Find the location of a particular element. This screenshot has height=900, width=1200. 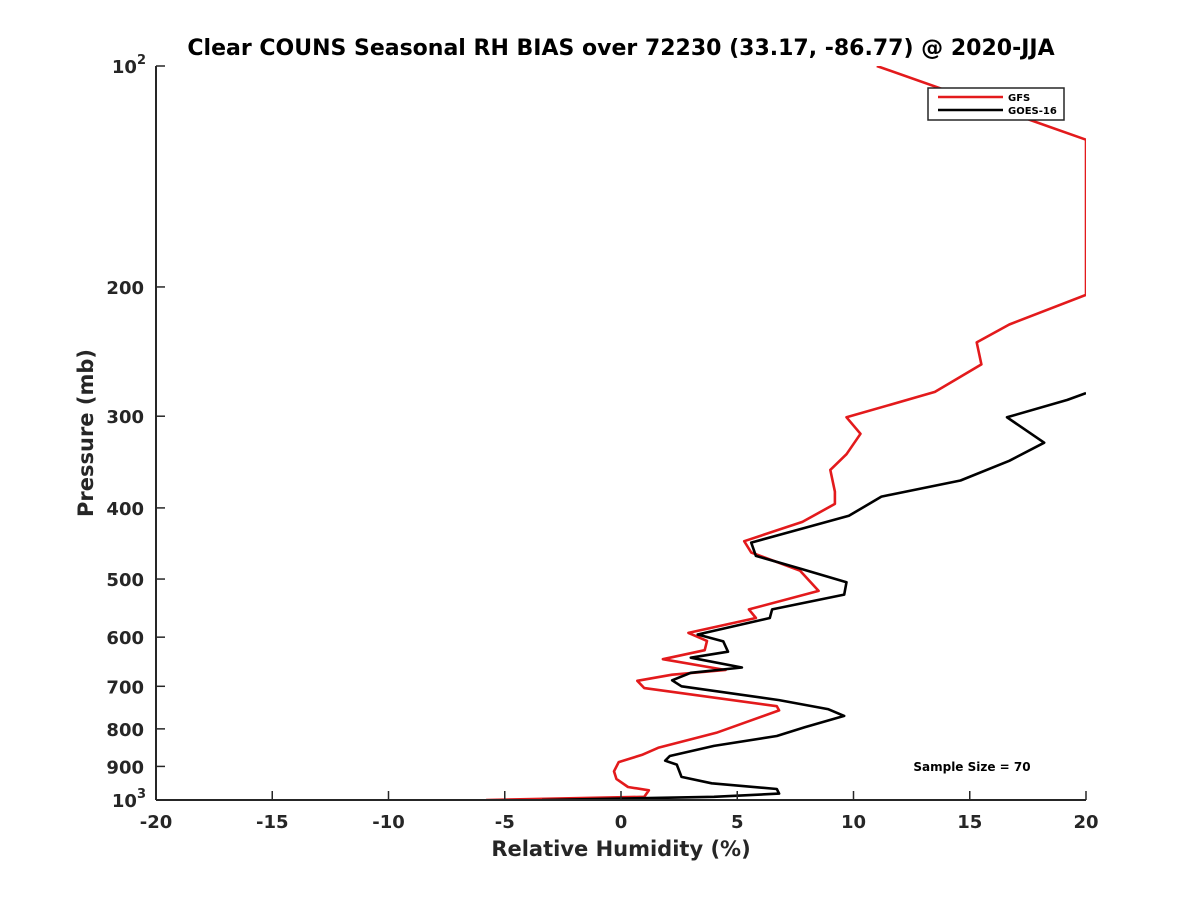

sample-size-annotation: Sample Size = 70 is located at coordinates (971, 767).